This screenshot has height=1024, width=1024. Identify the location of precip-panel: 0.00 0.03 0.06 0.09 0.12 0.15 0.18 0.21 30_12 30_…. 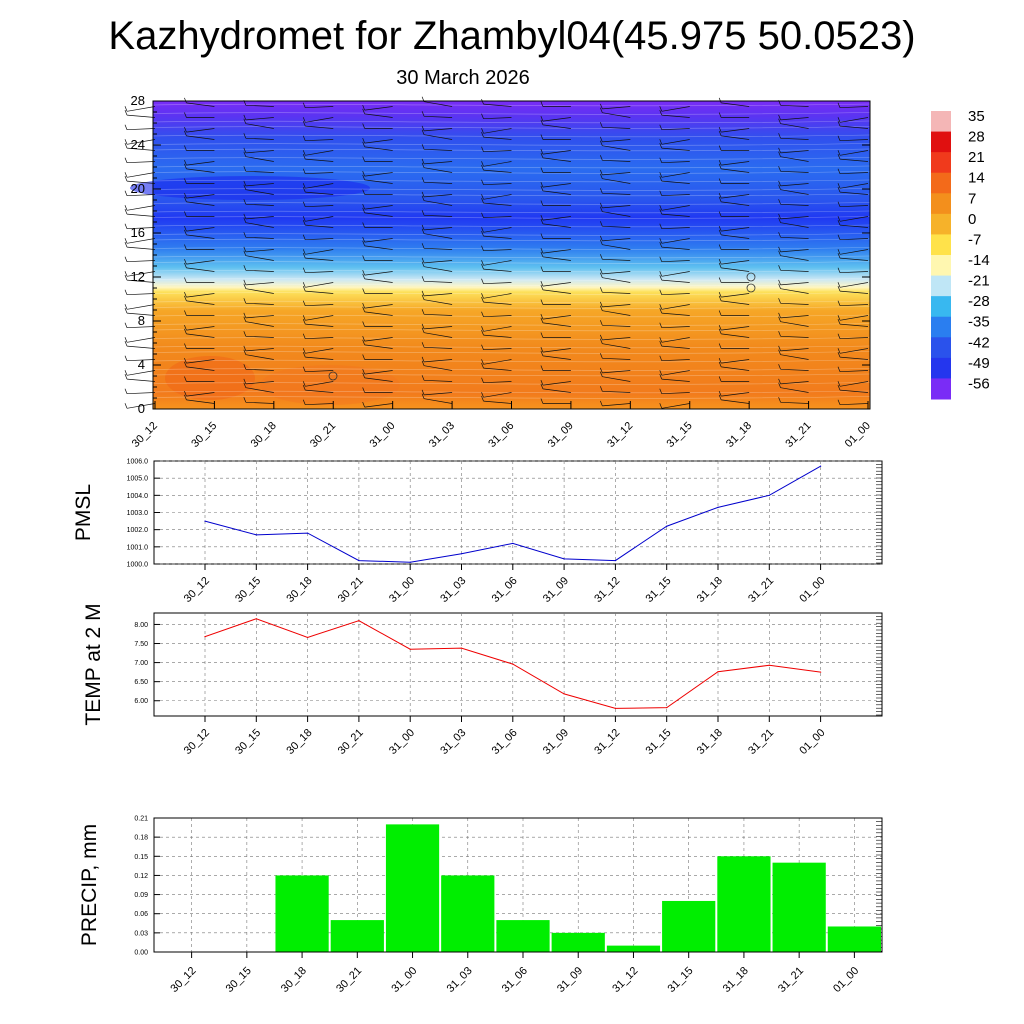
(480, 905).